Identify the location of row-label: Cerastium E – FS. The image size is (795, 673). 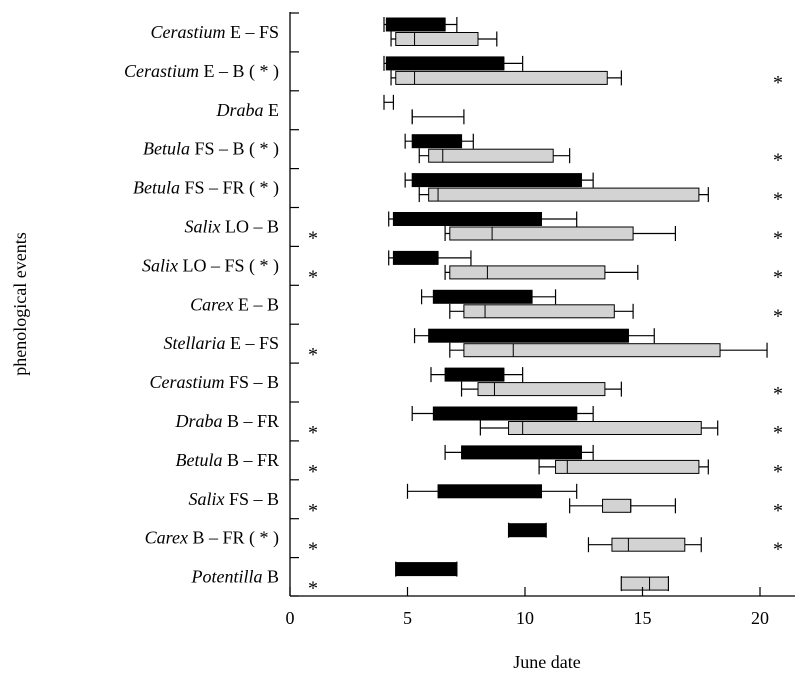
(214, 32).